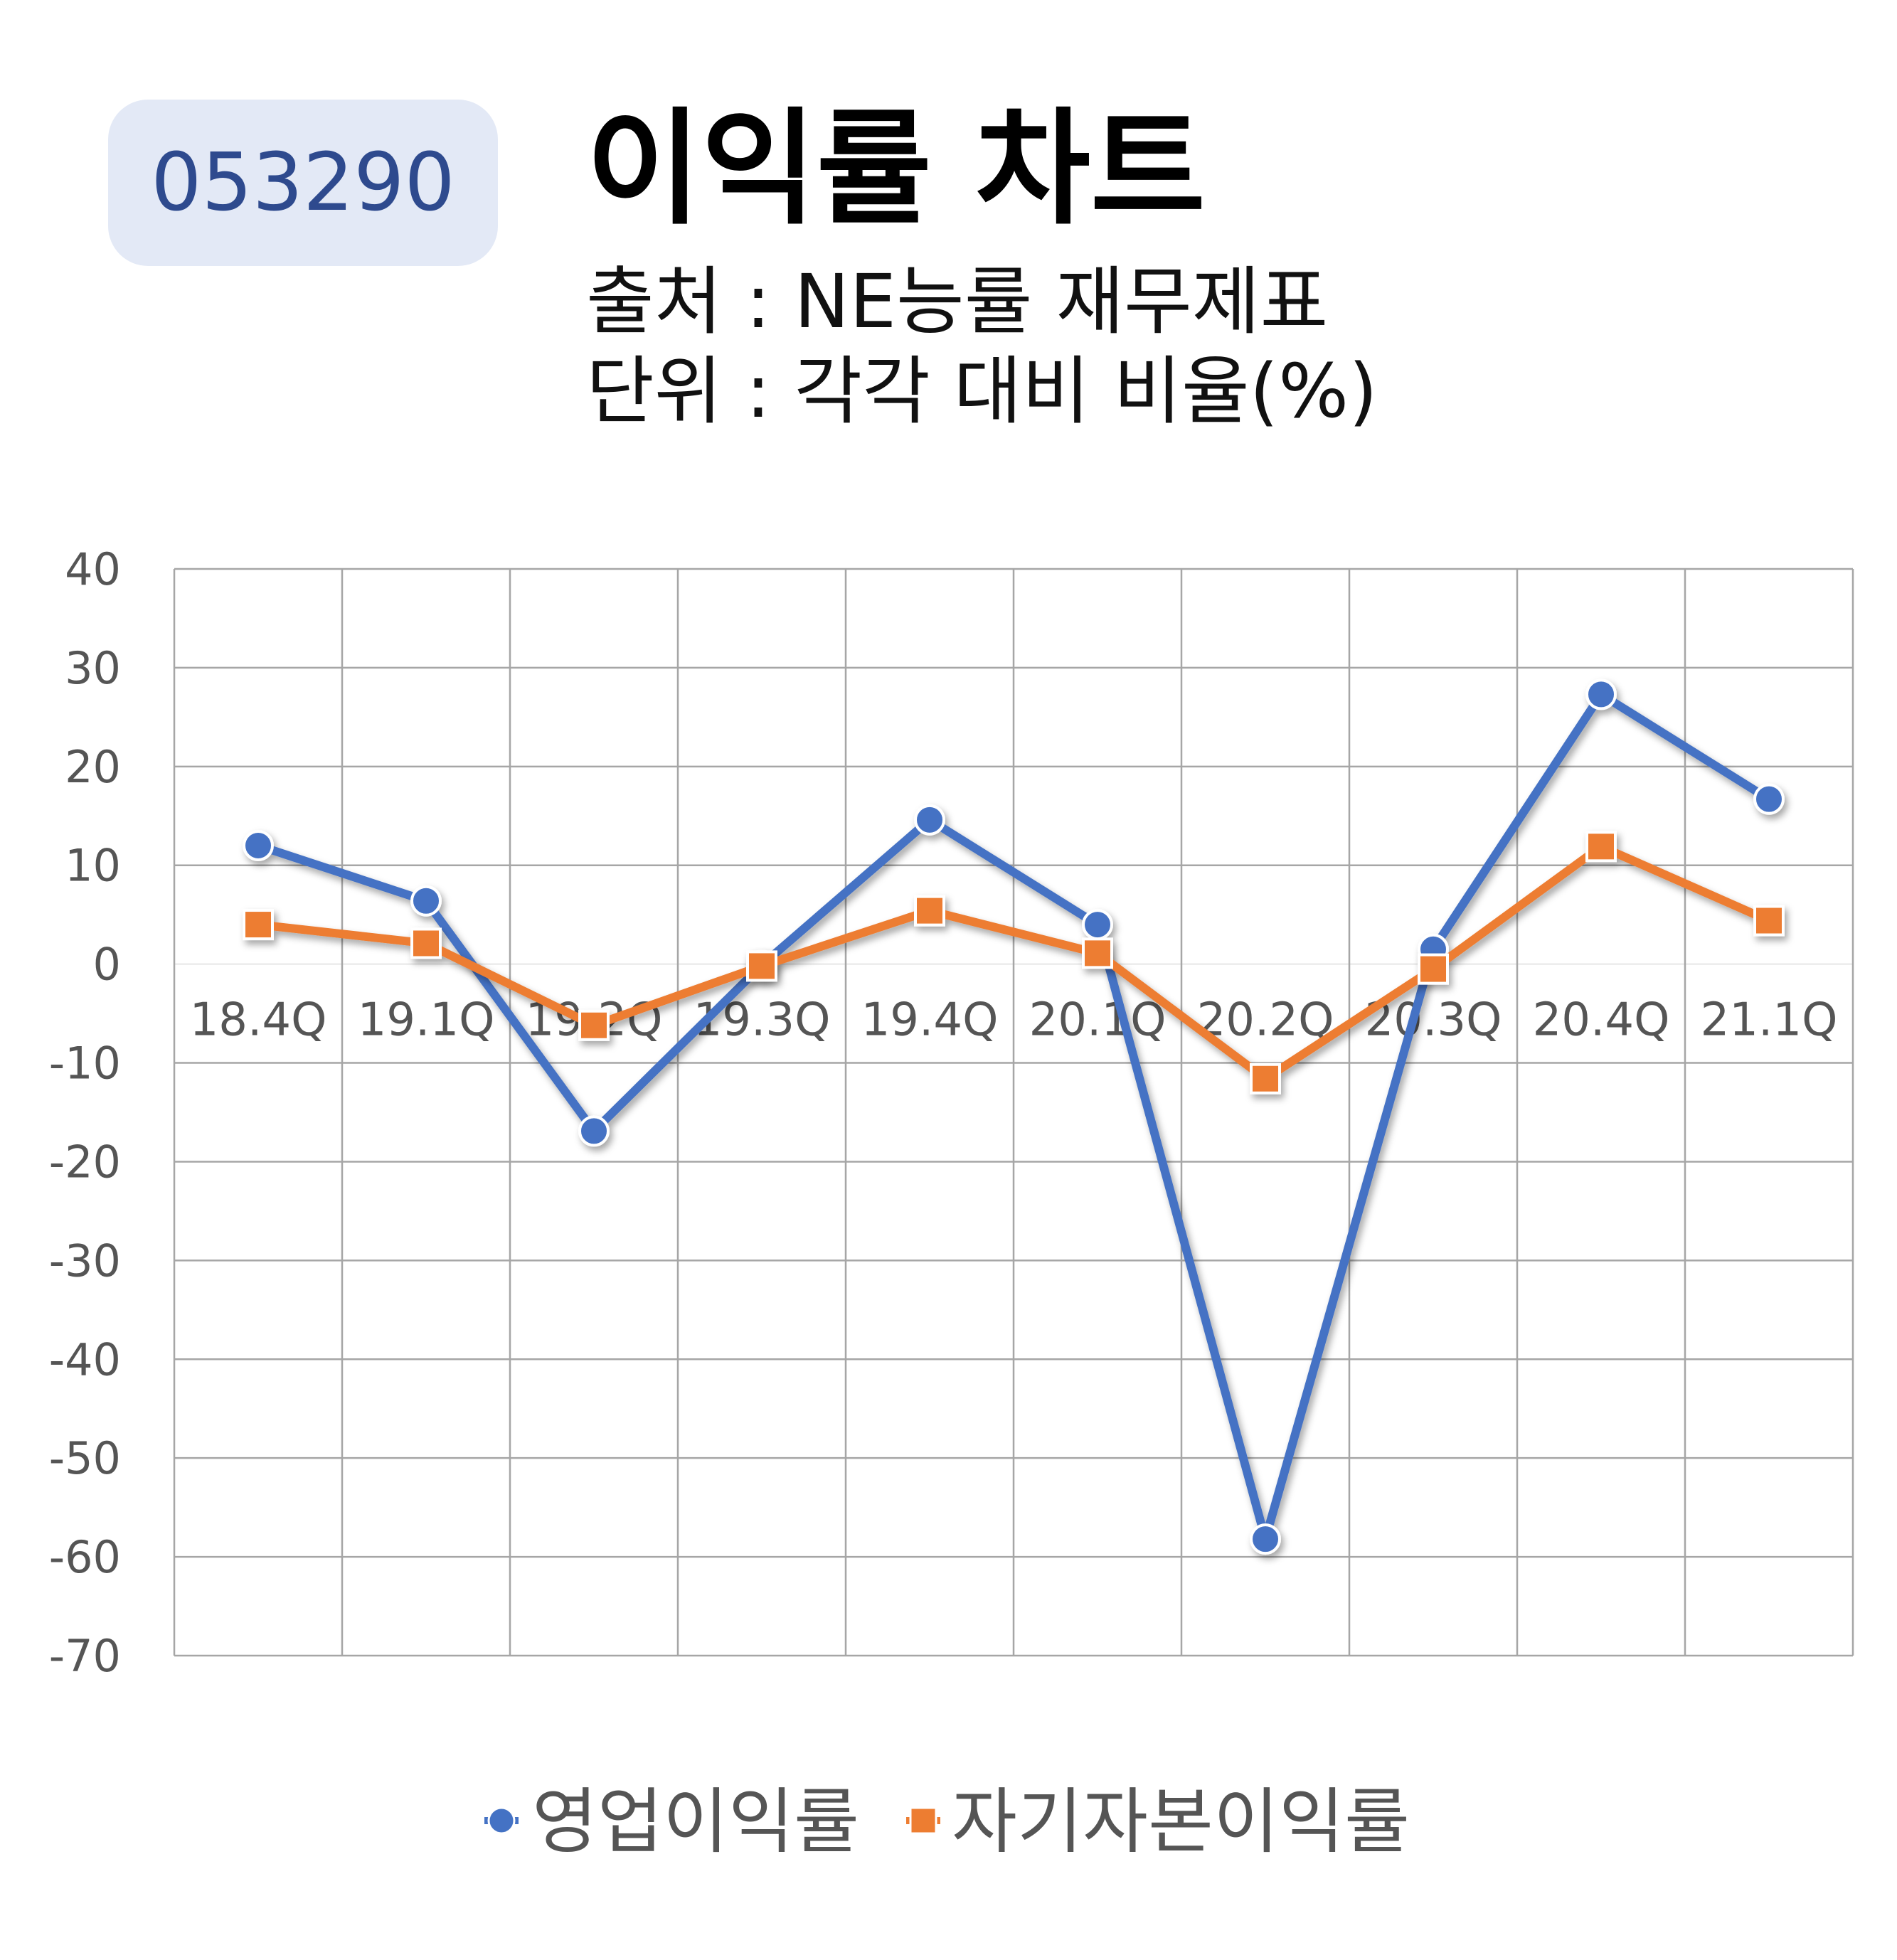 The height and width of the screenshot is (1960, 1897). Describe the element at coordinates (958, 301) in the screenshot. I see `source-note: 출처 : NE능률 재무제표` at that location.